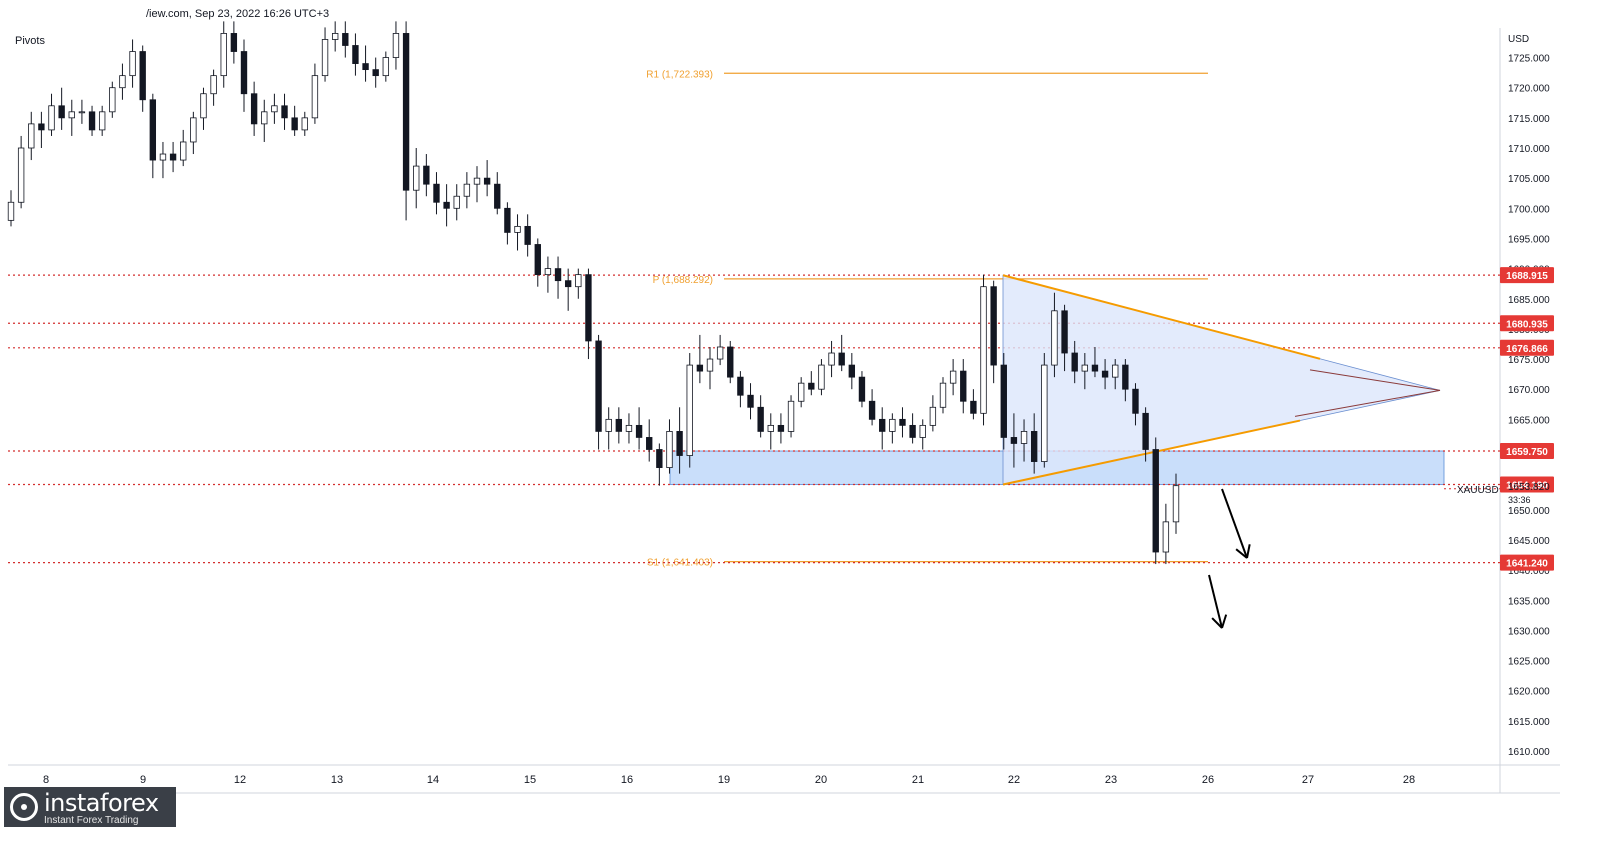 The image size is (1600, 845). Describe the element at coordinates (1221, 380) in the screenshot. I see `triangle-pattern` at that location.